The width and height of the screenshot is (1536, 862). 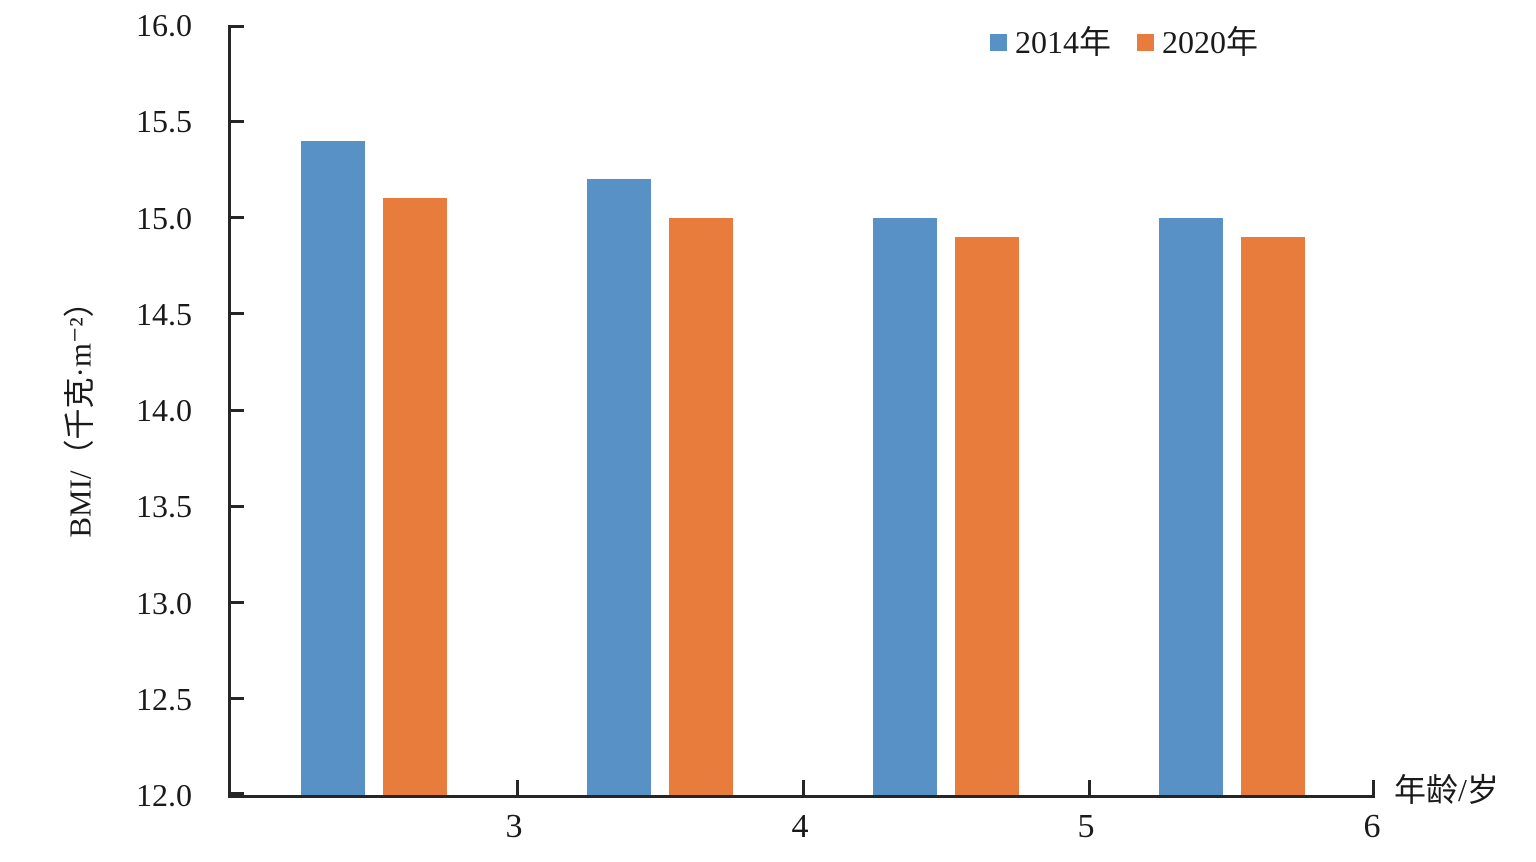 I want to click on y-tick-mark-16.0, so click(x=237, y=26).